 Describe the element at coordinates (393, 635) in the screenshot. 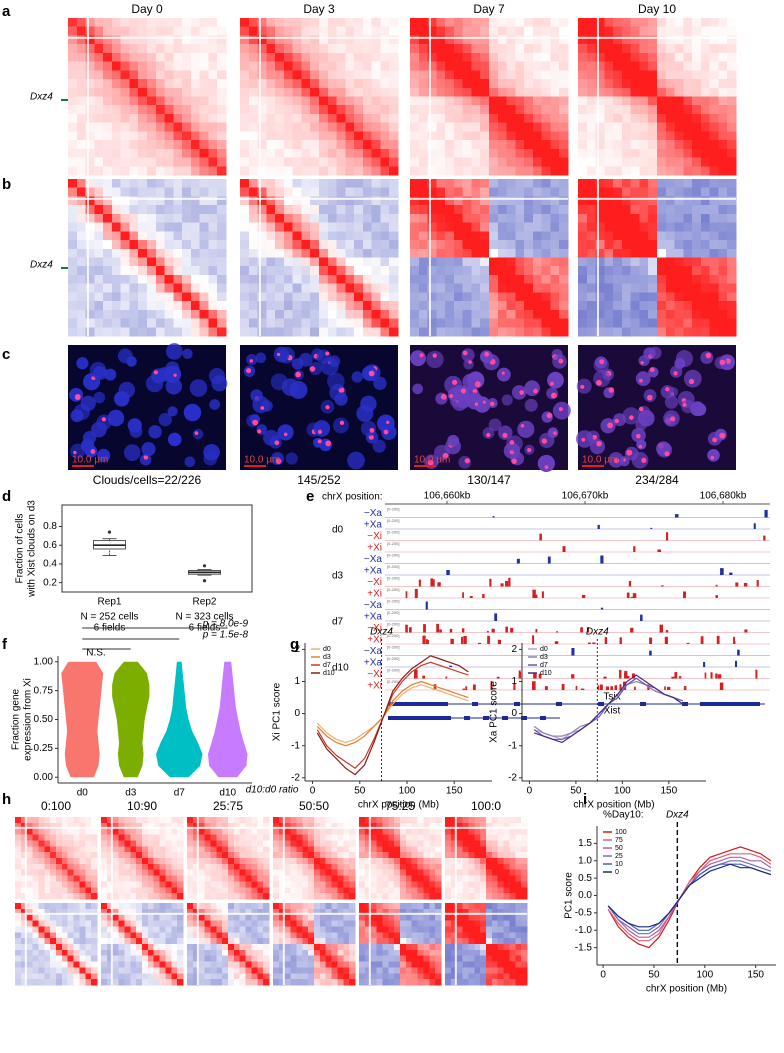

I see `track-range: [0-200]` at that location.